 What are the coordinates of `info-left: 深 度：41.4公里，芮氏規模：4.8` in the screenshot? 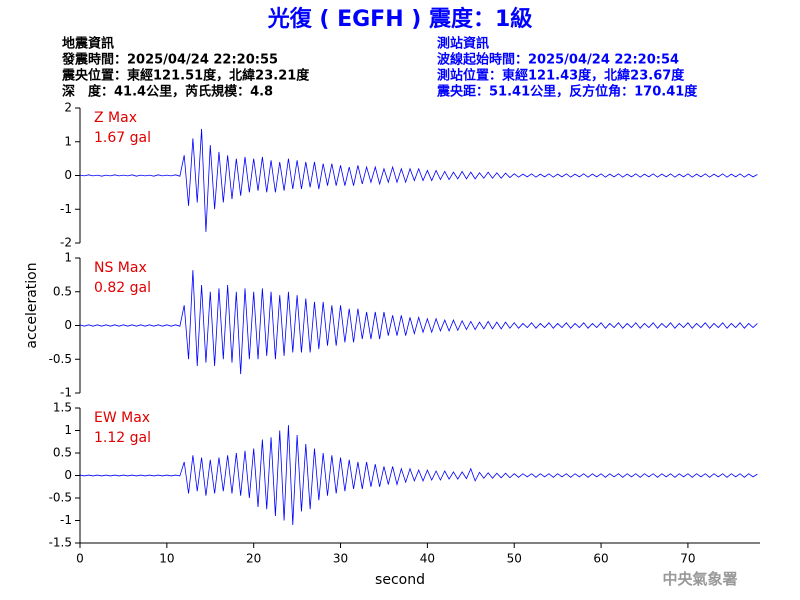 It's located at (167, 92).